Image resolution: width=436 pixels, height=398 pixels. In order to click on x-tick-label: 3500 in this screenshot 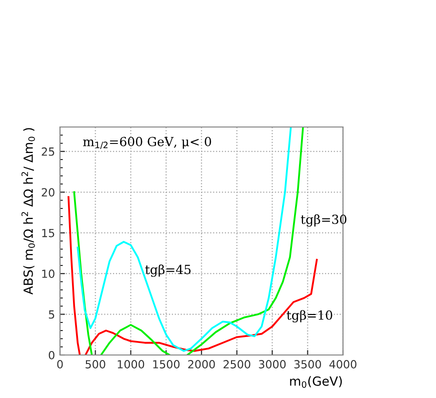, I will do `click(308, 364)`.